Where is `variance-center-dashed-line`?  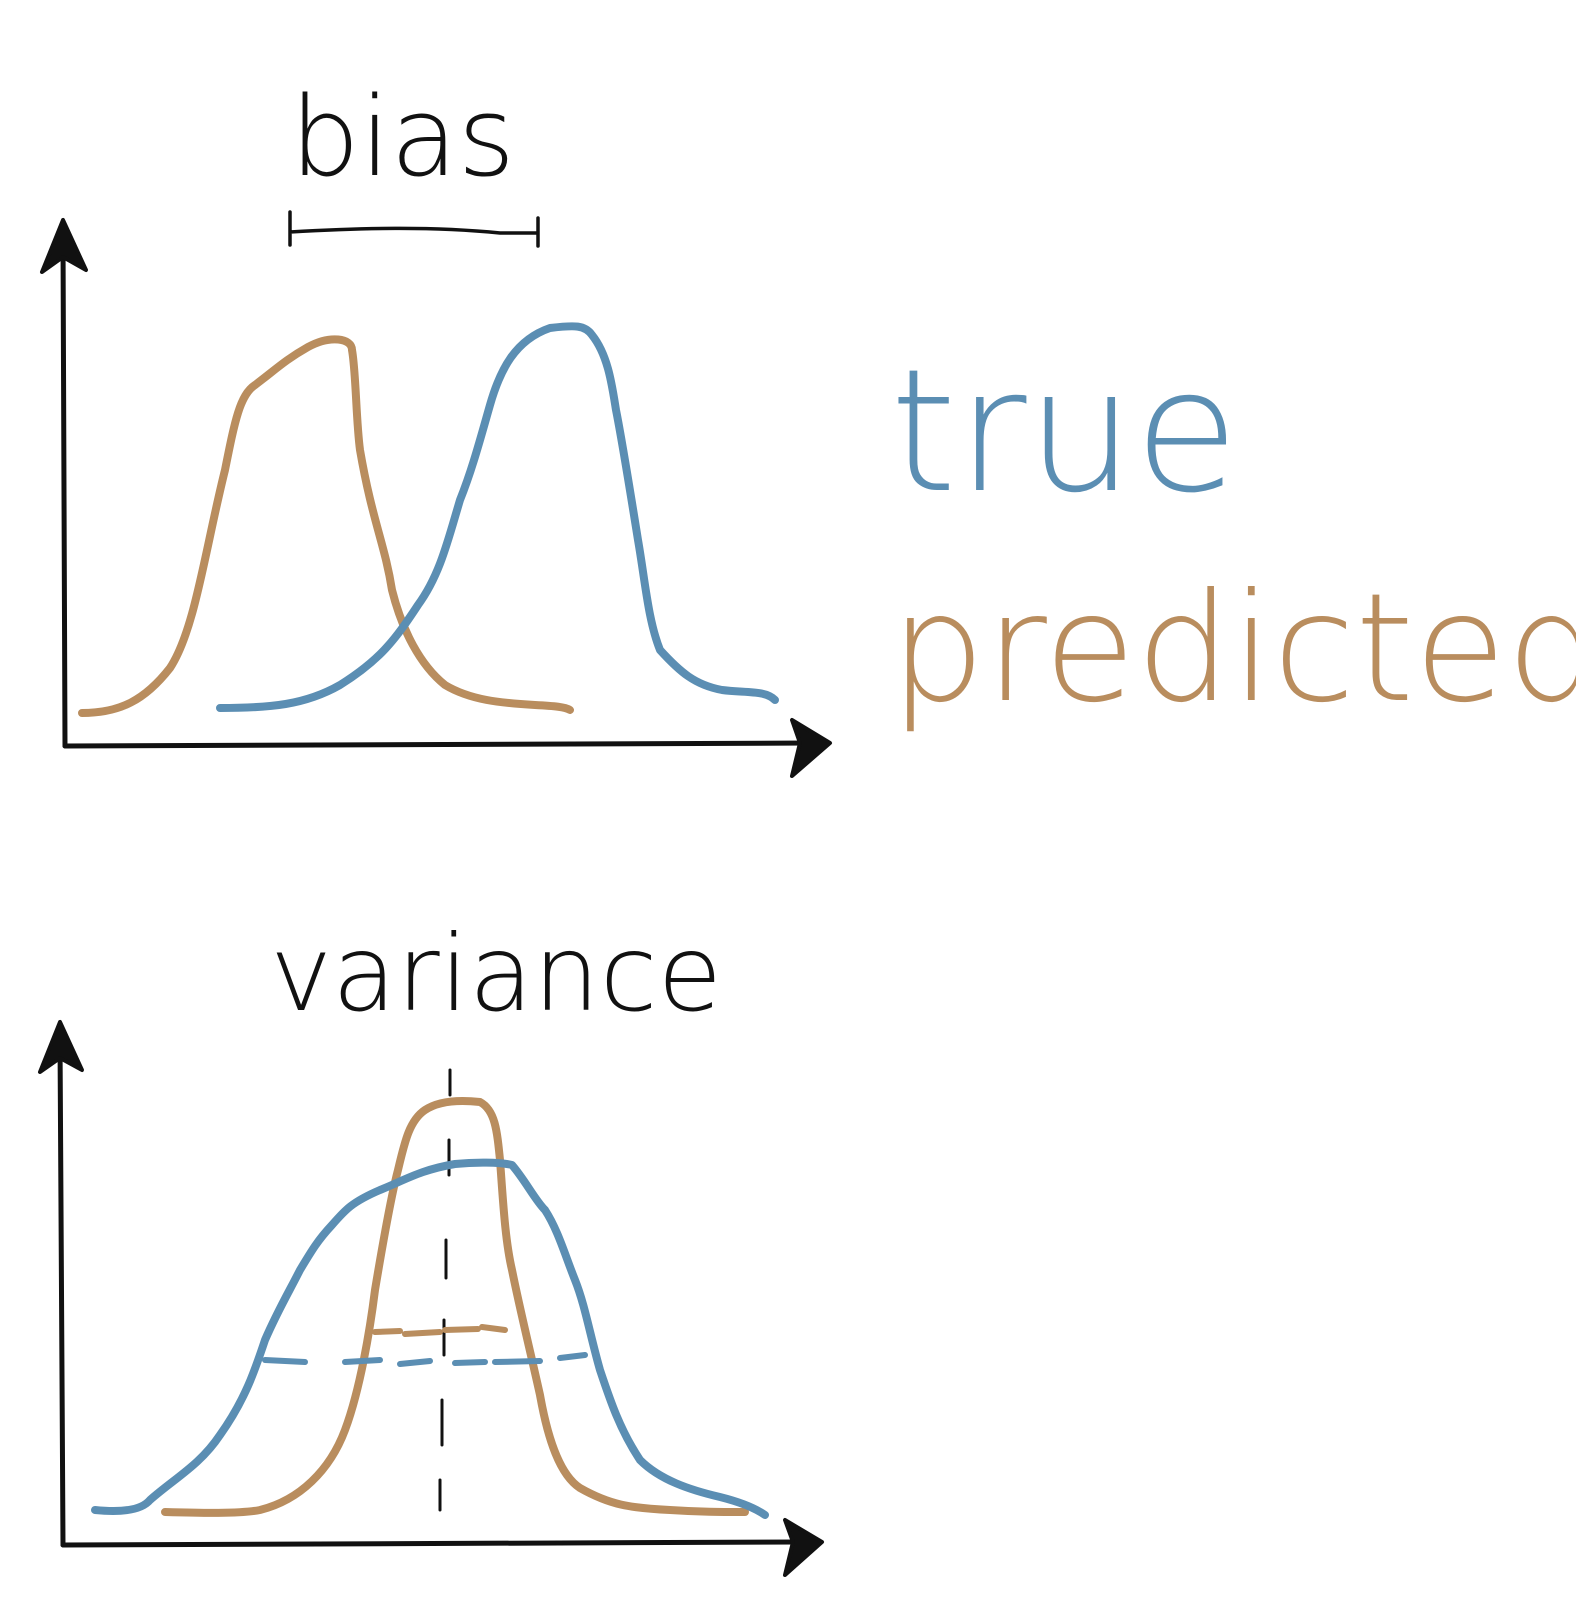 variance-center-dashed-line is located at coordinates (445, 1290).